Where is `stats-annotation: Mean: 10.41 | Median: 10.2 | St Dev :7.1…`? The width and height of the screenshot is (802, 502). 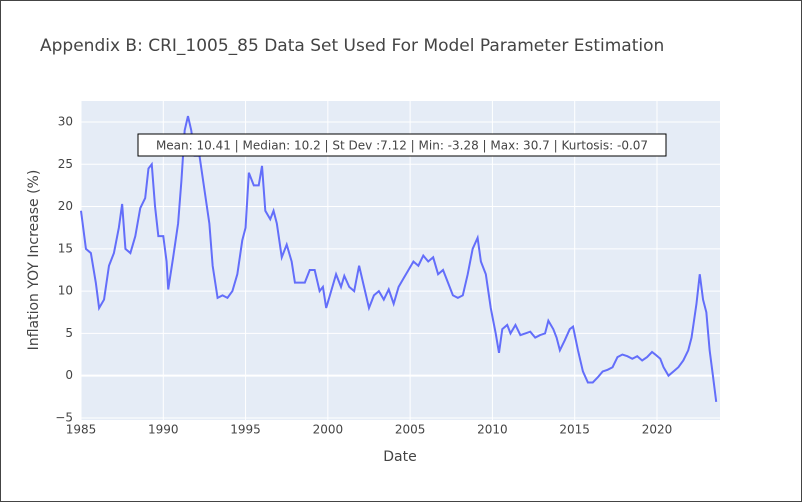
stats-annotation: Mean: 10.41 | Median: 10.2 | St Dev :7.1… is located at coordinates (402, 146).